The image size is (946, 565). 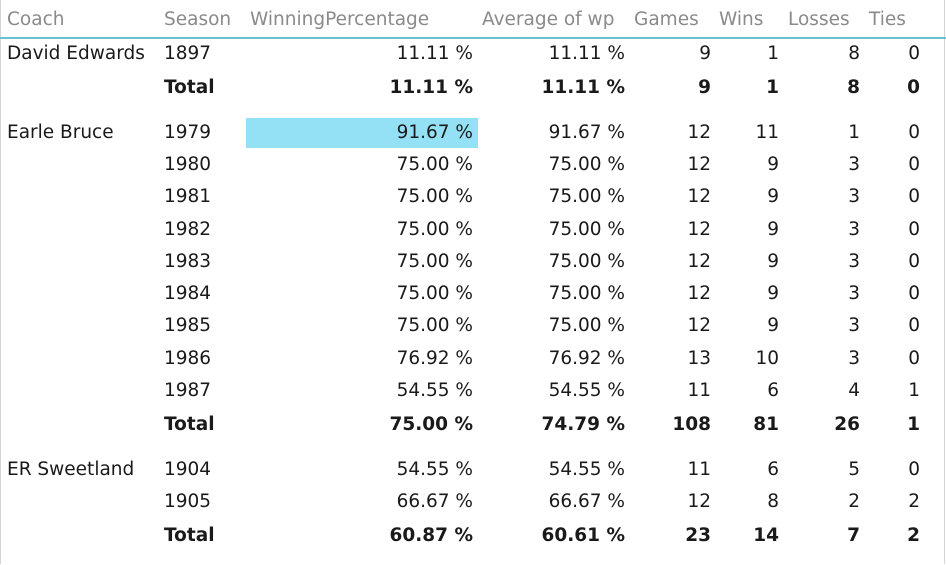 I want to click on column-header-games: Games, so click(x=666, y=19).